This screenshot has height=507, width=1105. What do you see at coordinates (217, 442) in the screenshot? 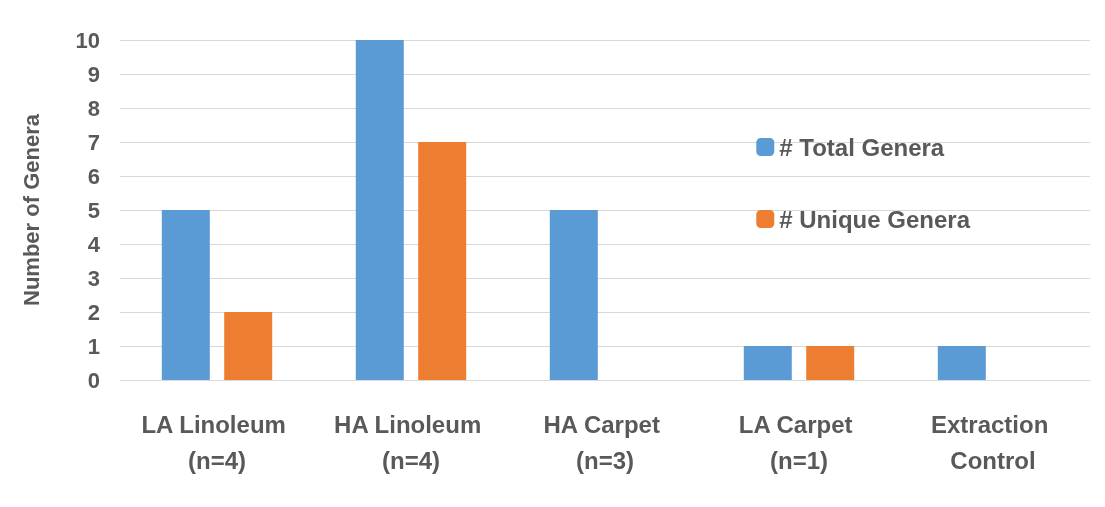
I see `x-tick-label: LA Linoleum (n=4)` at bounding box center [217, 442].